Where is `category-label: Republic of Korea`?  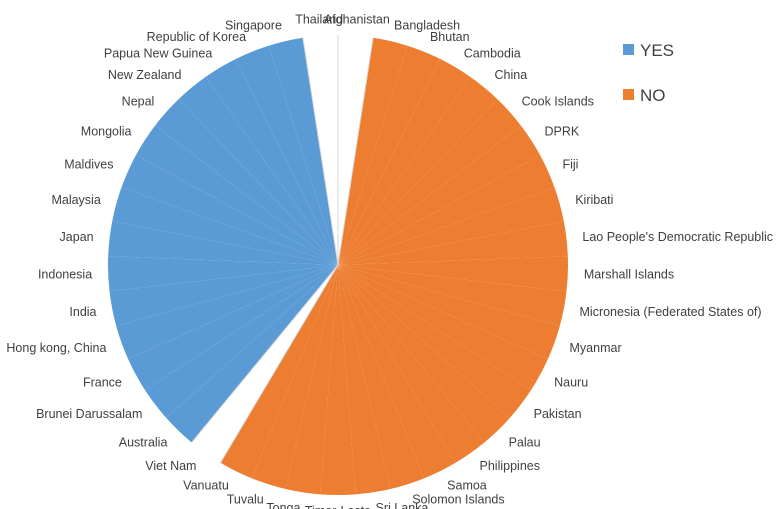 category-label: Republic of Korea is located at coordinates (196, 37).